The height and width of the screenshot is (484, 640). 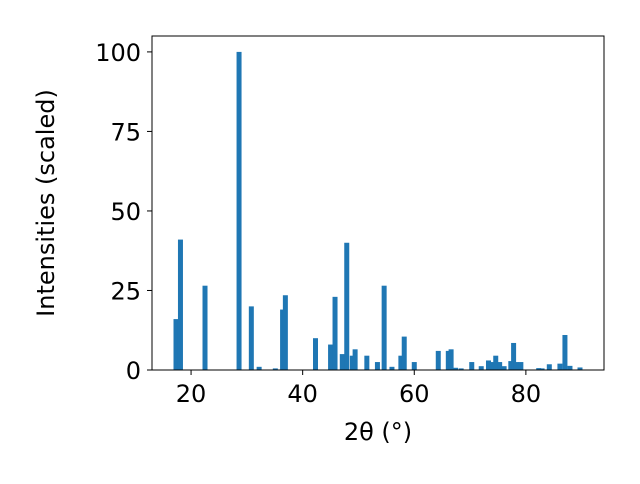 I want to click on y-axis-ticks: 0 25 50 75 100, so click(x=123, y=212).